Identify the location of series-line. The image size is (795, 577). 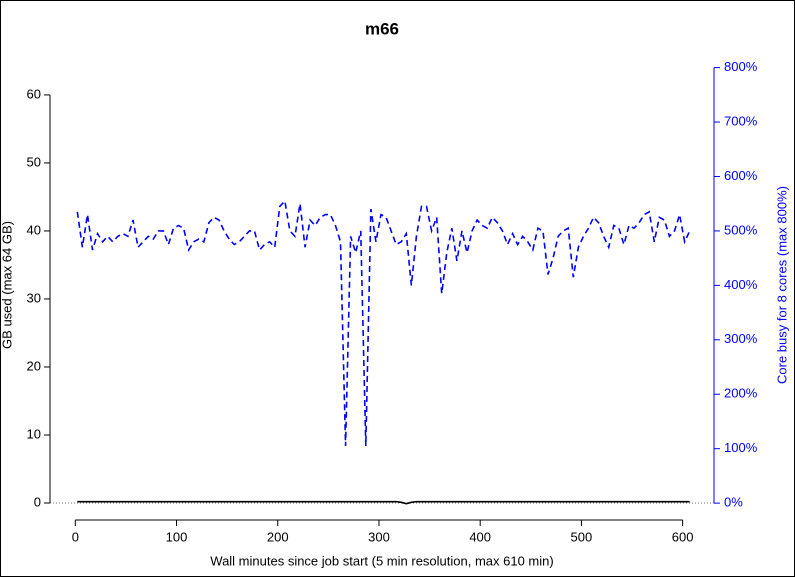
(383, 502).